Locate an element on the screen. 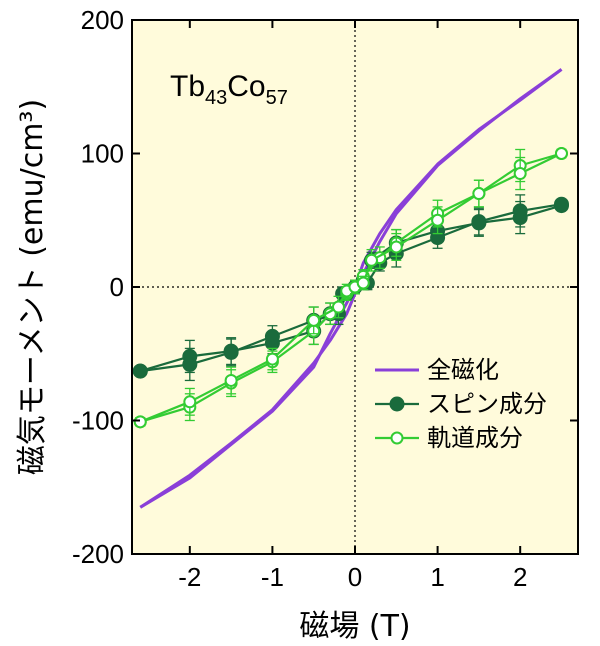  y-tick-label: -200 is located at coordinates (98, 554).